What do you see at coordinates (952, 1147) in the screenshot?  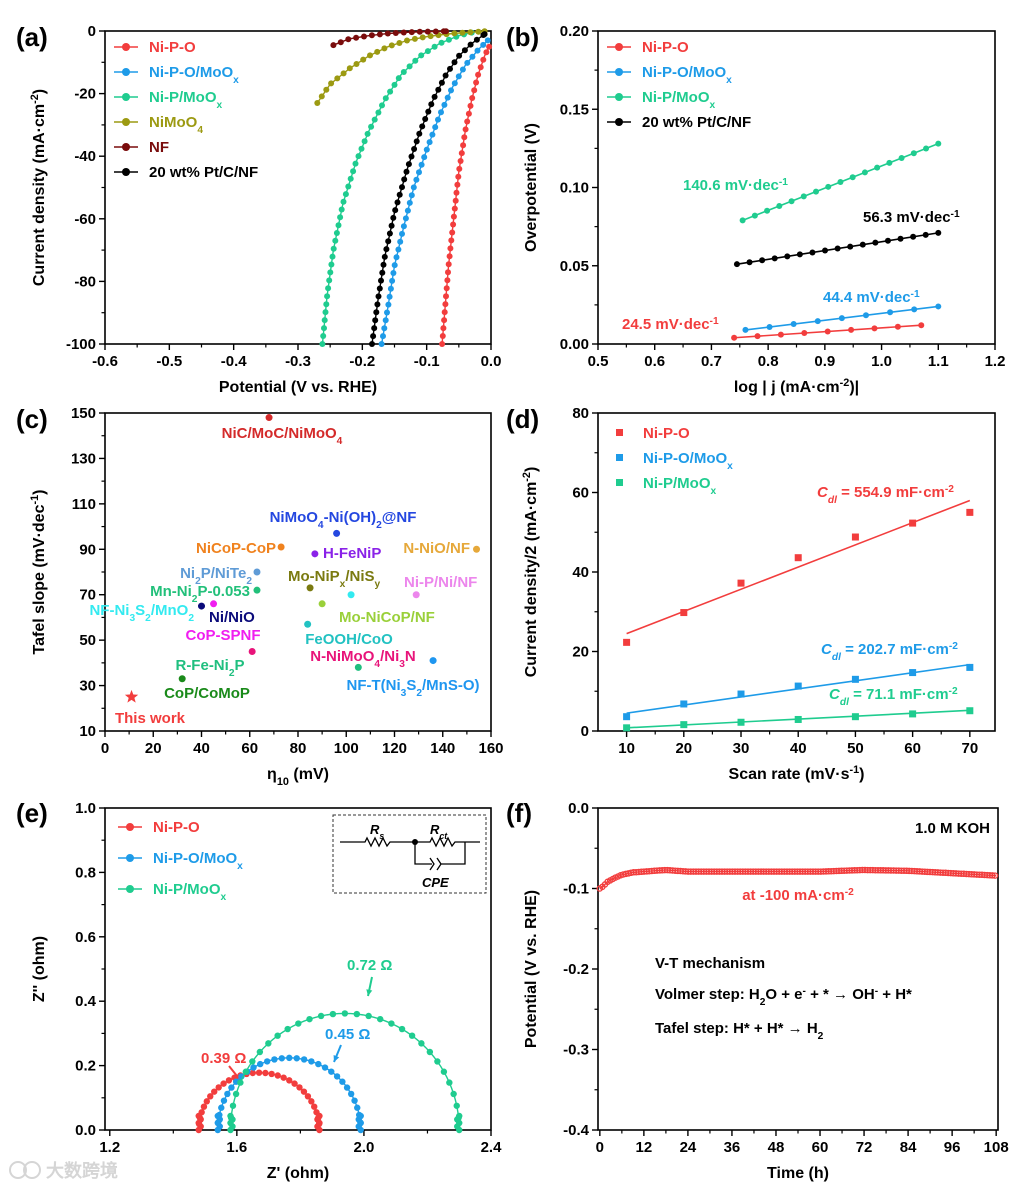 I see `x-tick-label: 96` at bounding box center [952, 1147].